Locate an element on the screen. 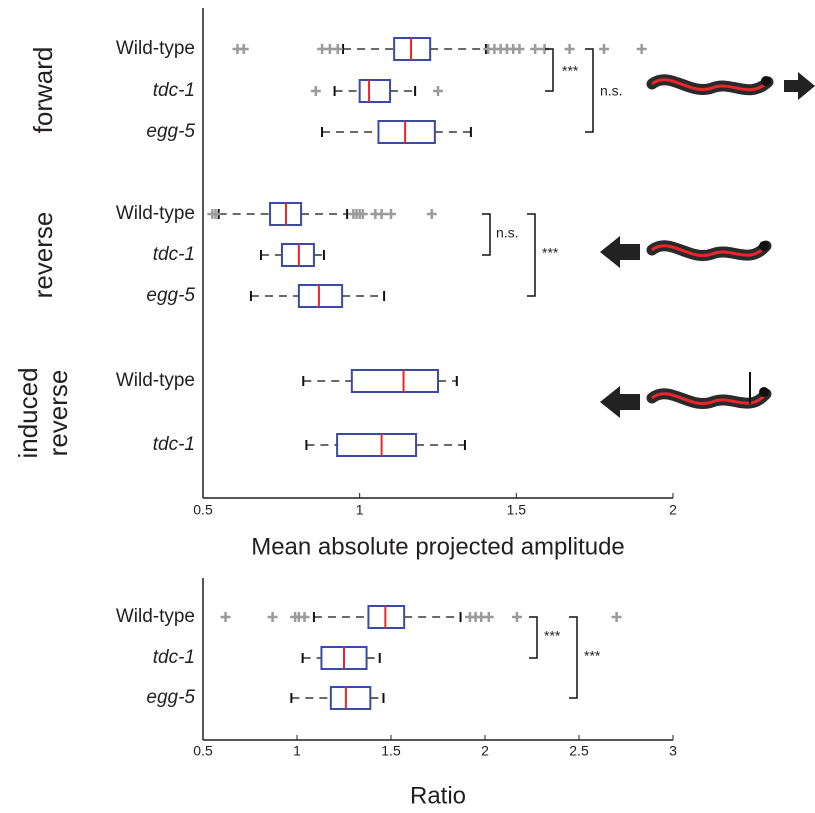 This screenshot has height=813, width=815. worm-icons is located at coordinates (707, 245).